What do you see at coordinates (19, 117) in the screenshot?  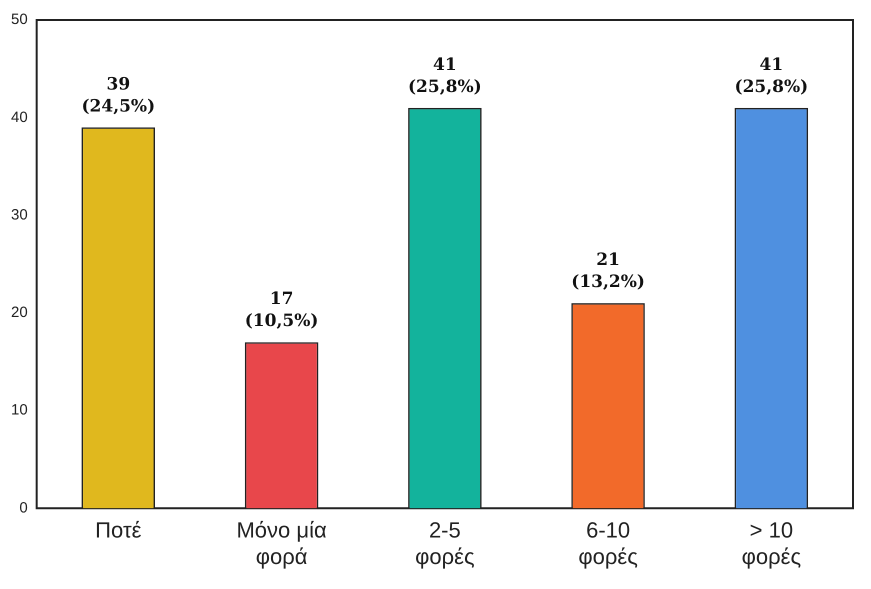 I see `y-tick-label: 40` at bounding box center [19, 117].